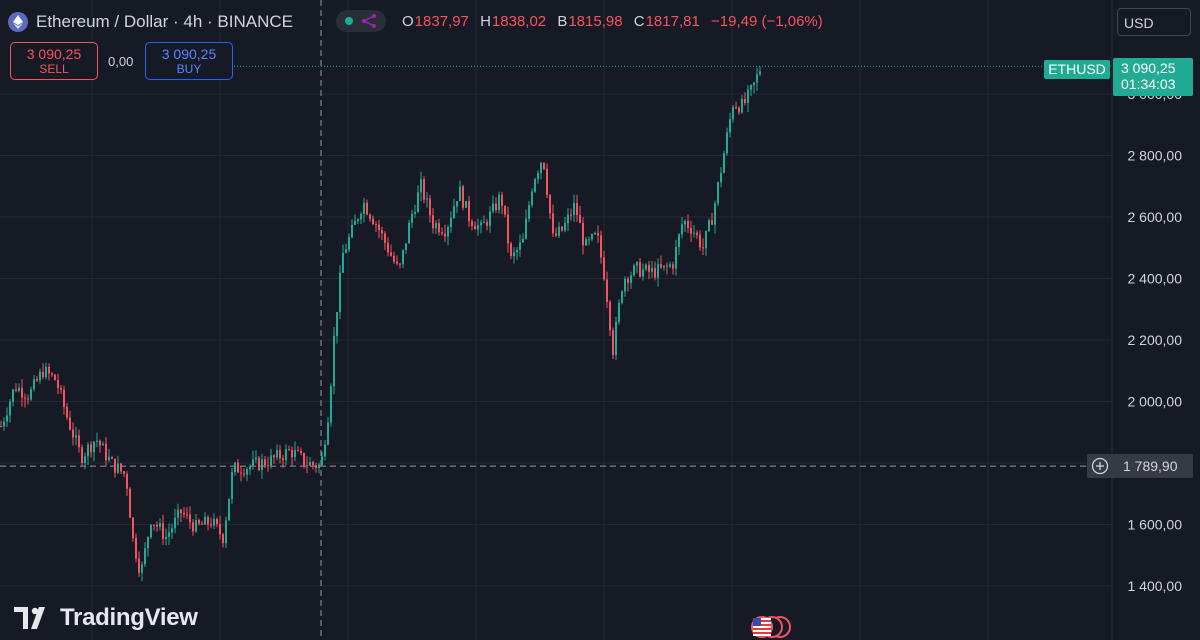 The height and width of the screenshot is (640, 1200). I want to click on currency-value: USD, so click(1139, 23).